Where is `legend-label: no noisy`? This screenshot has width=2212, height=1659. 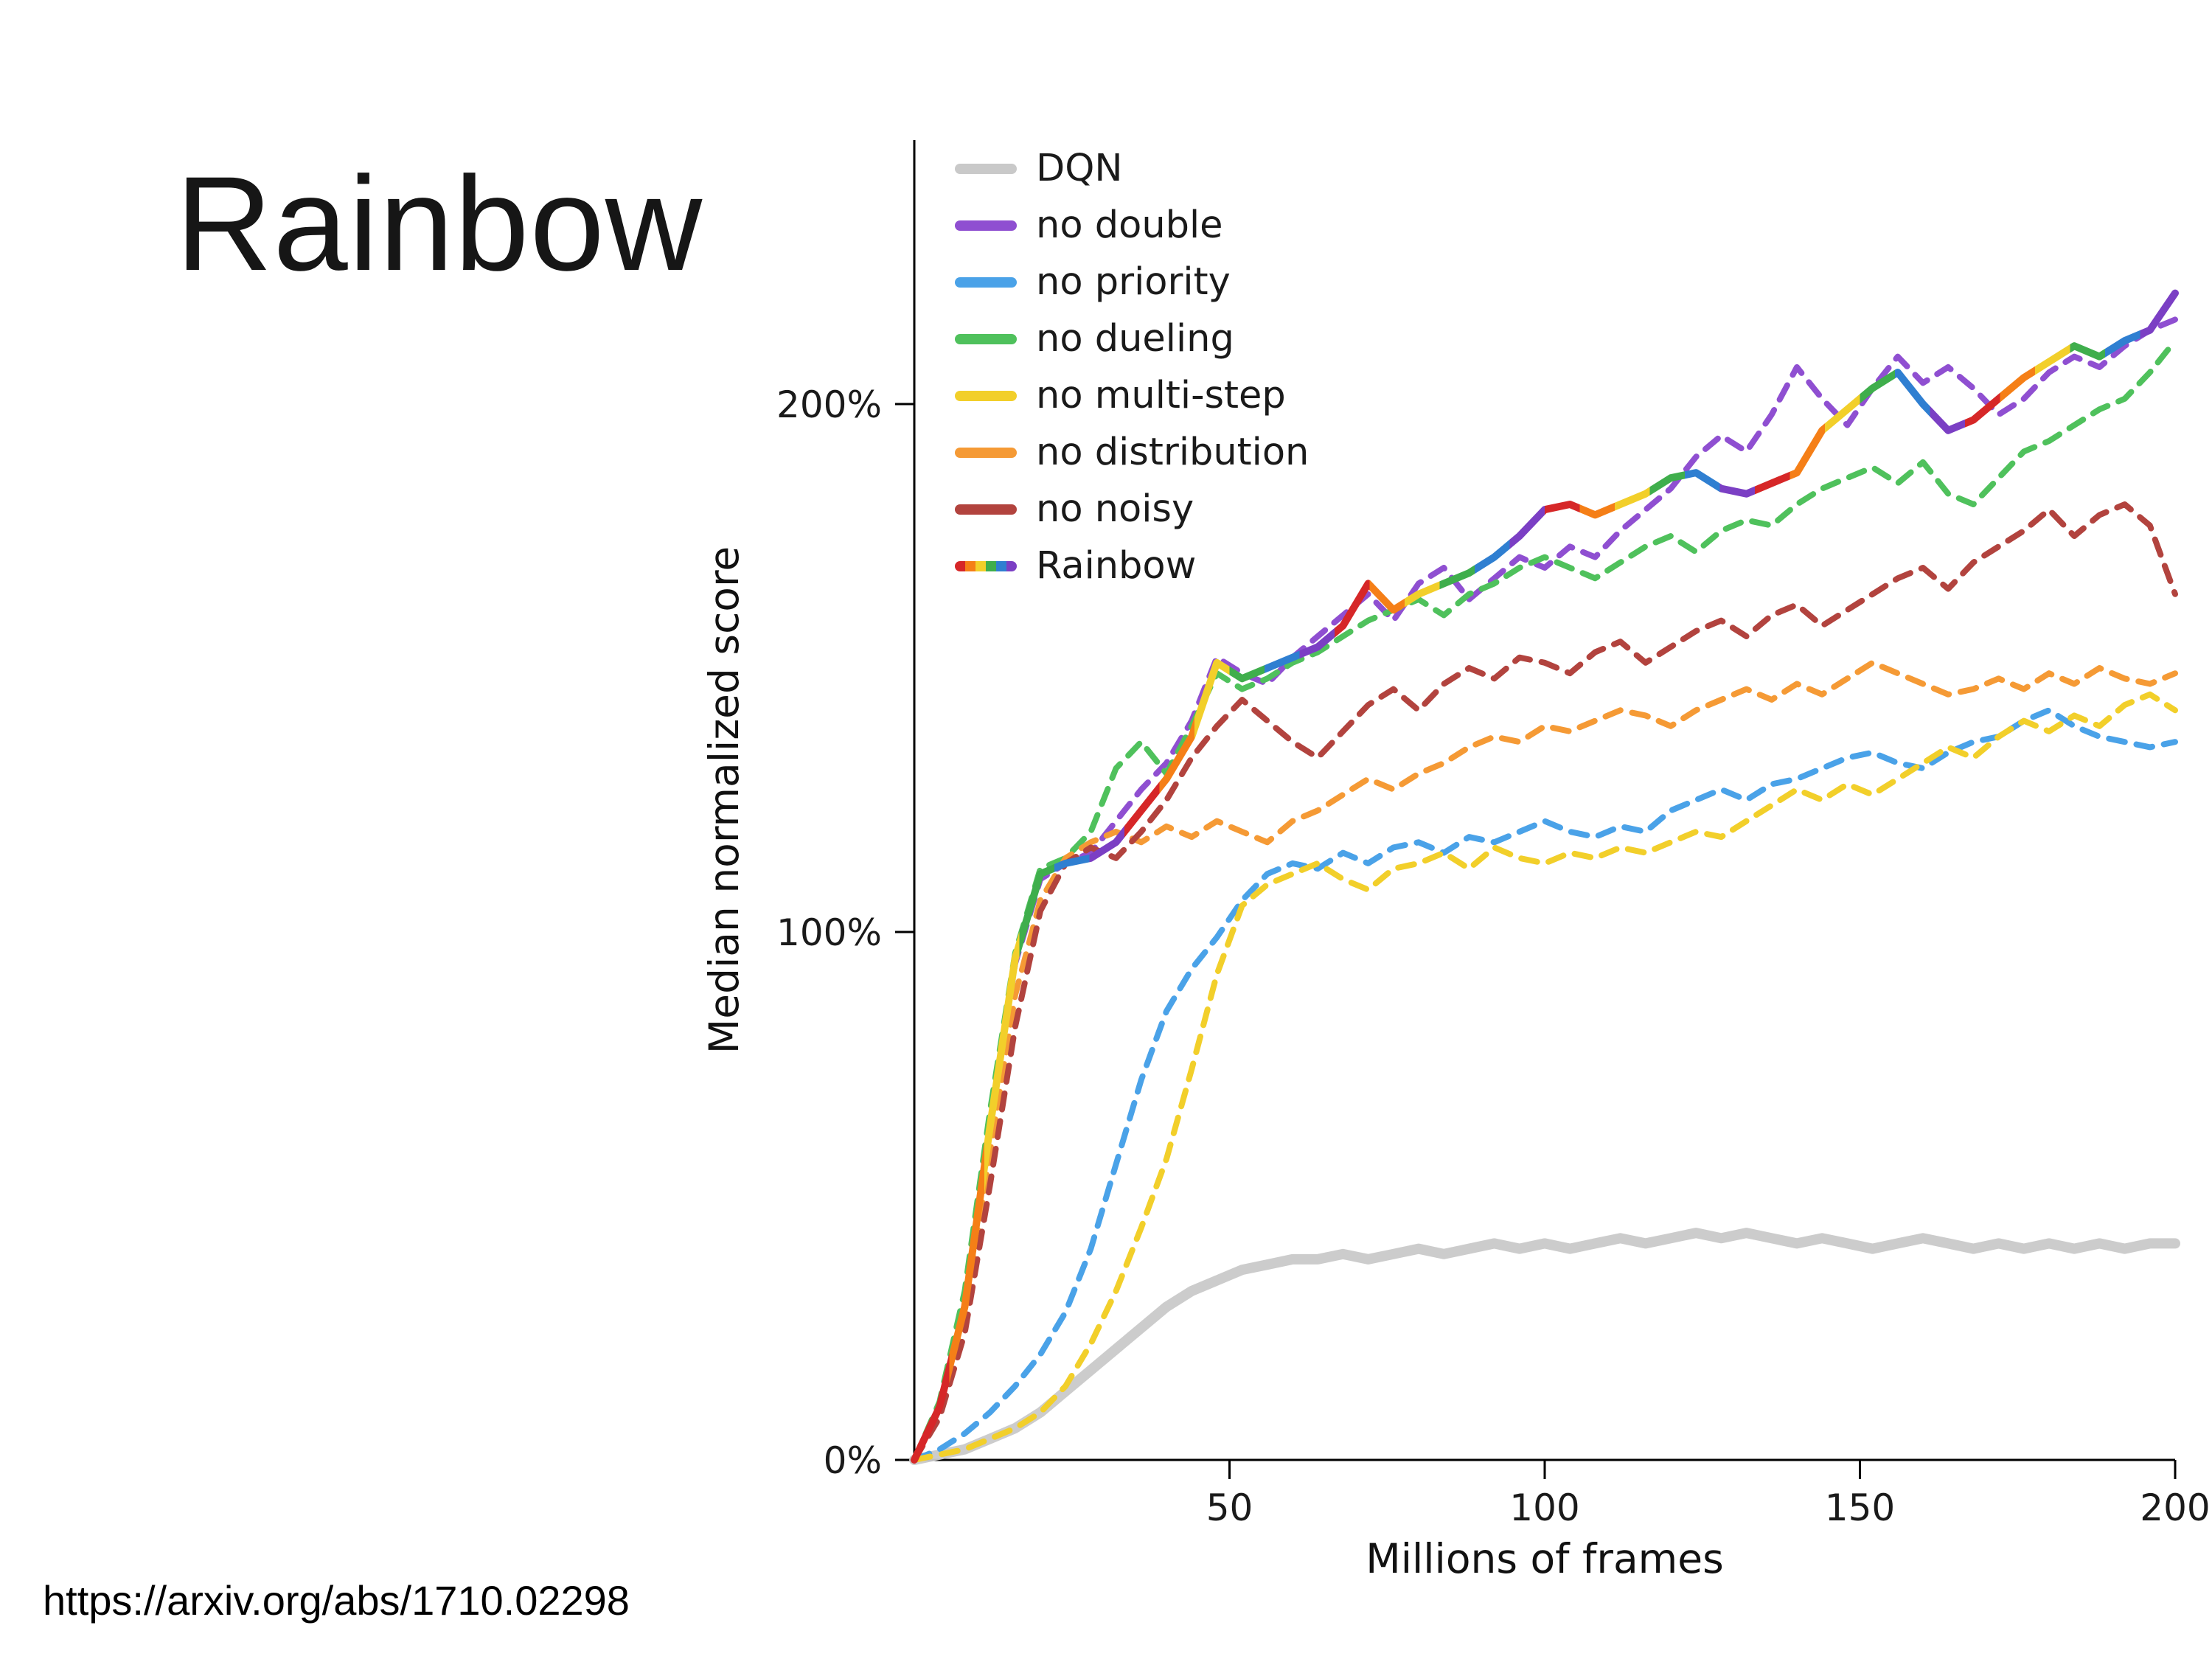 legend-label: no noisy is located at coordinates (1115, 509).